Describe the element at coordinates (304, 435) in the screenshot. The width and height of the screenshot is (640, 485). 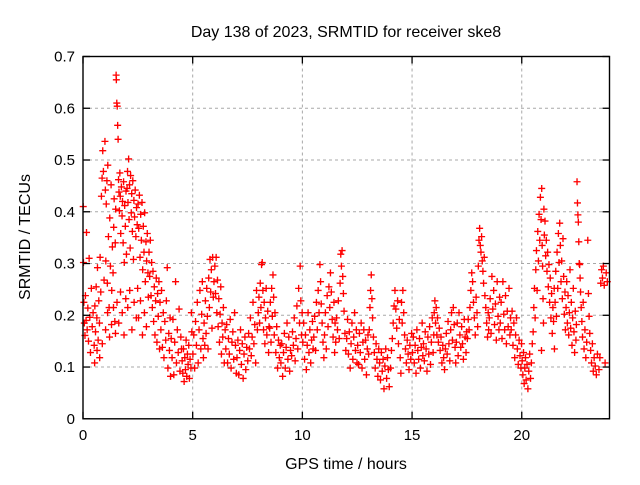
I see `x-tick-labels: 0 5 10 15 20` at that location.